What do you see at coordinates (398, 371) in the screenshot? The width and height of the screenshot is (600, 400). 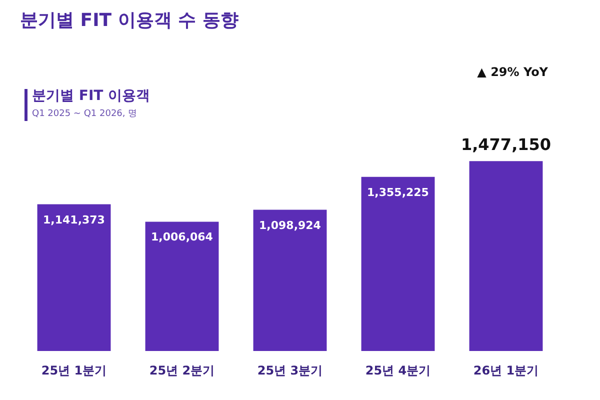 I see `x-tick-label: 25년 4분기` at bounding box center [398, 371].